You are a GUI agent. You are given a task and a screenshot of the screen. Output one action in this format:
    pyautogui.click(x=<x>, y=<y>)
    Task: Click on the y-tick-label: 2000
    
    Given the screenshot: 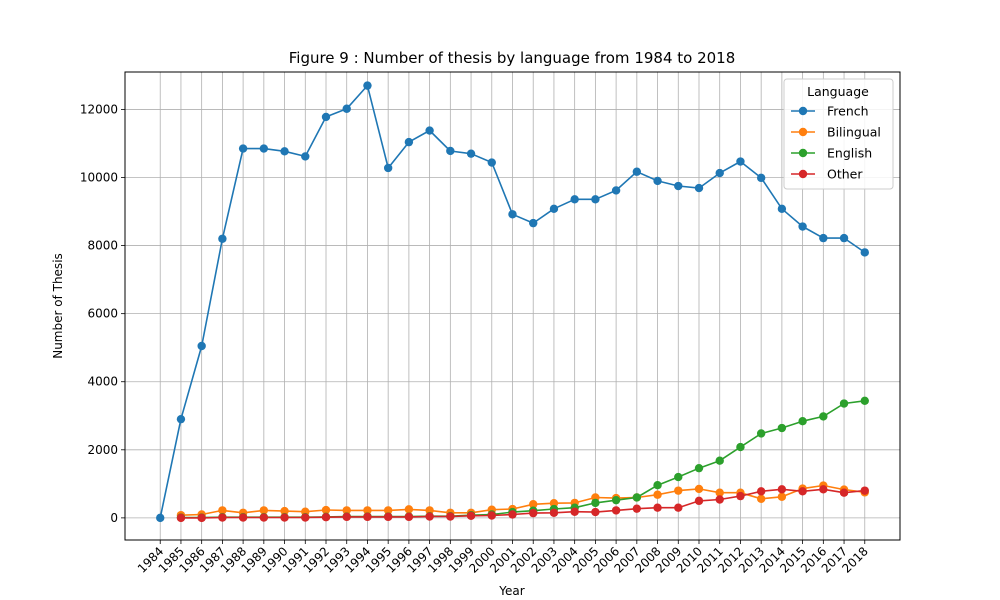 What is the action you would take?
    pyautogui.click(x=102, y=450)
    